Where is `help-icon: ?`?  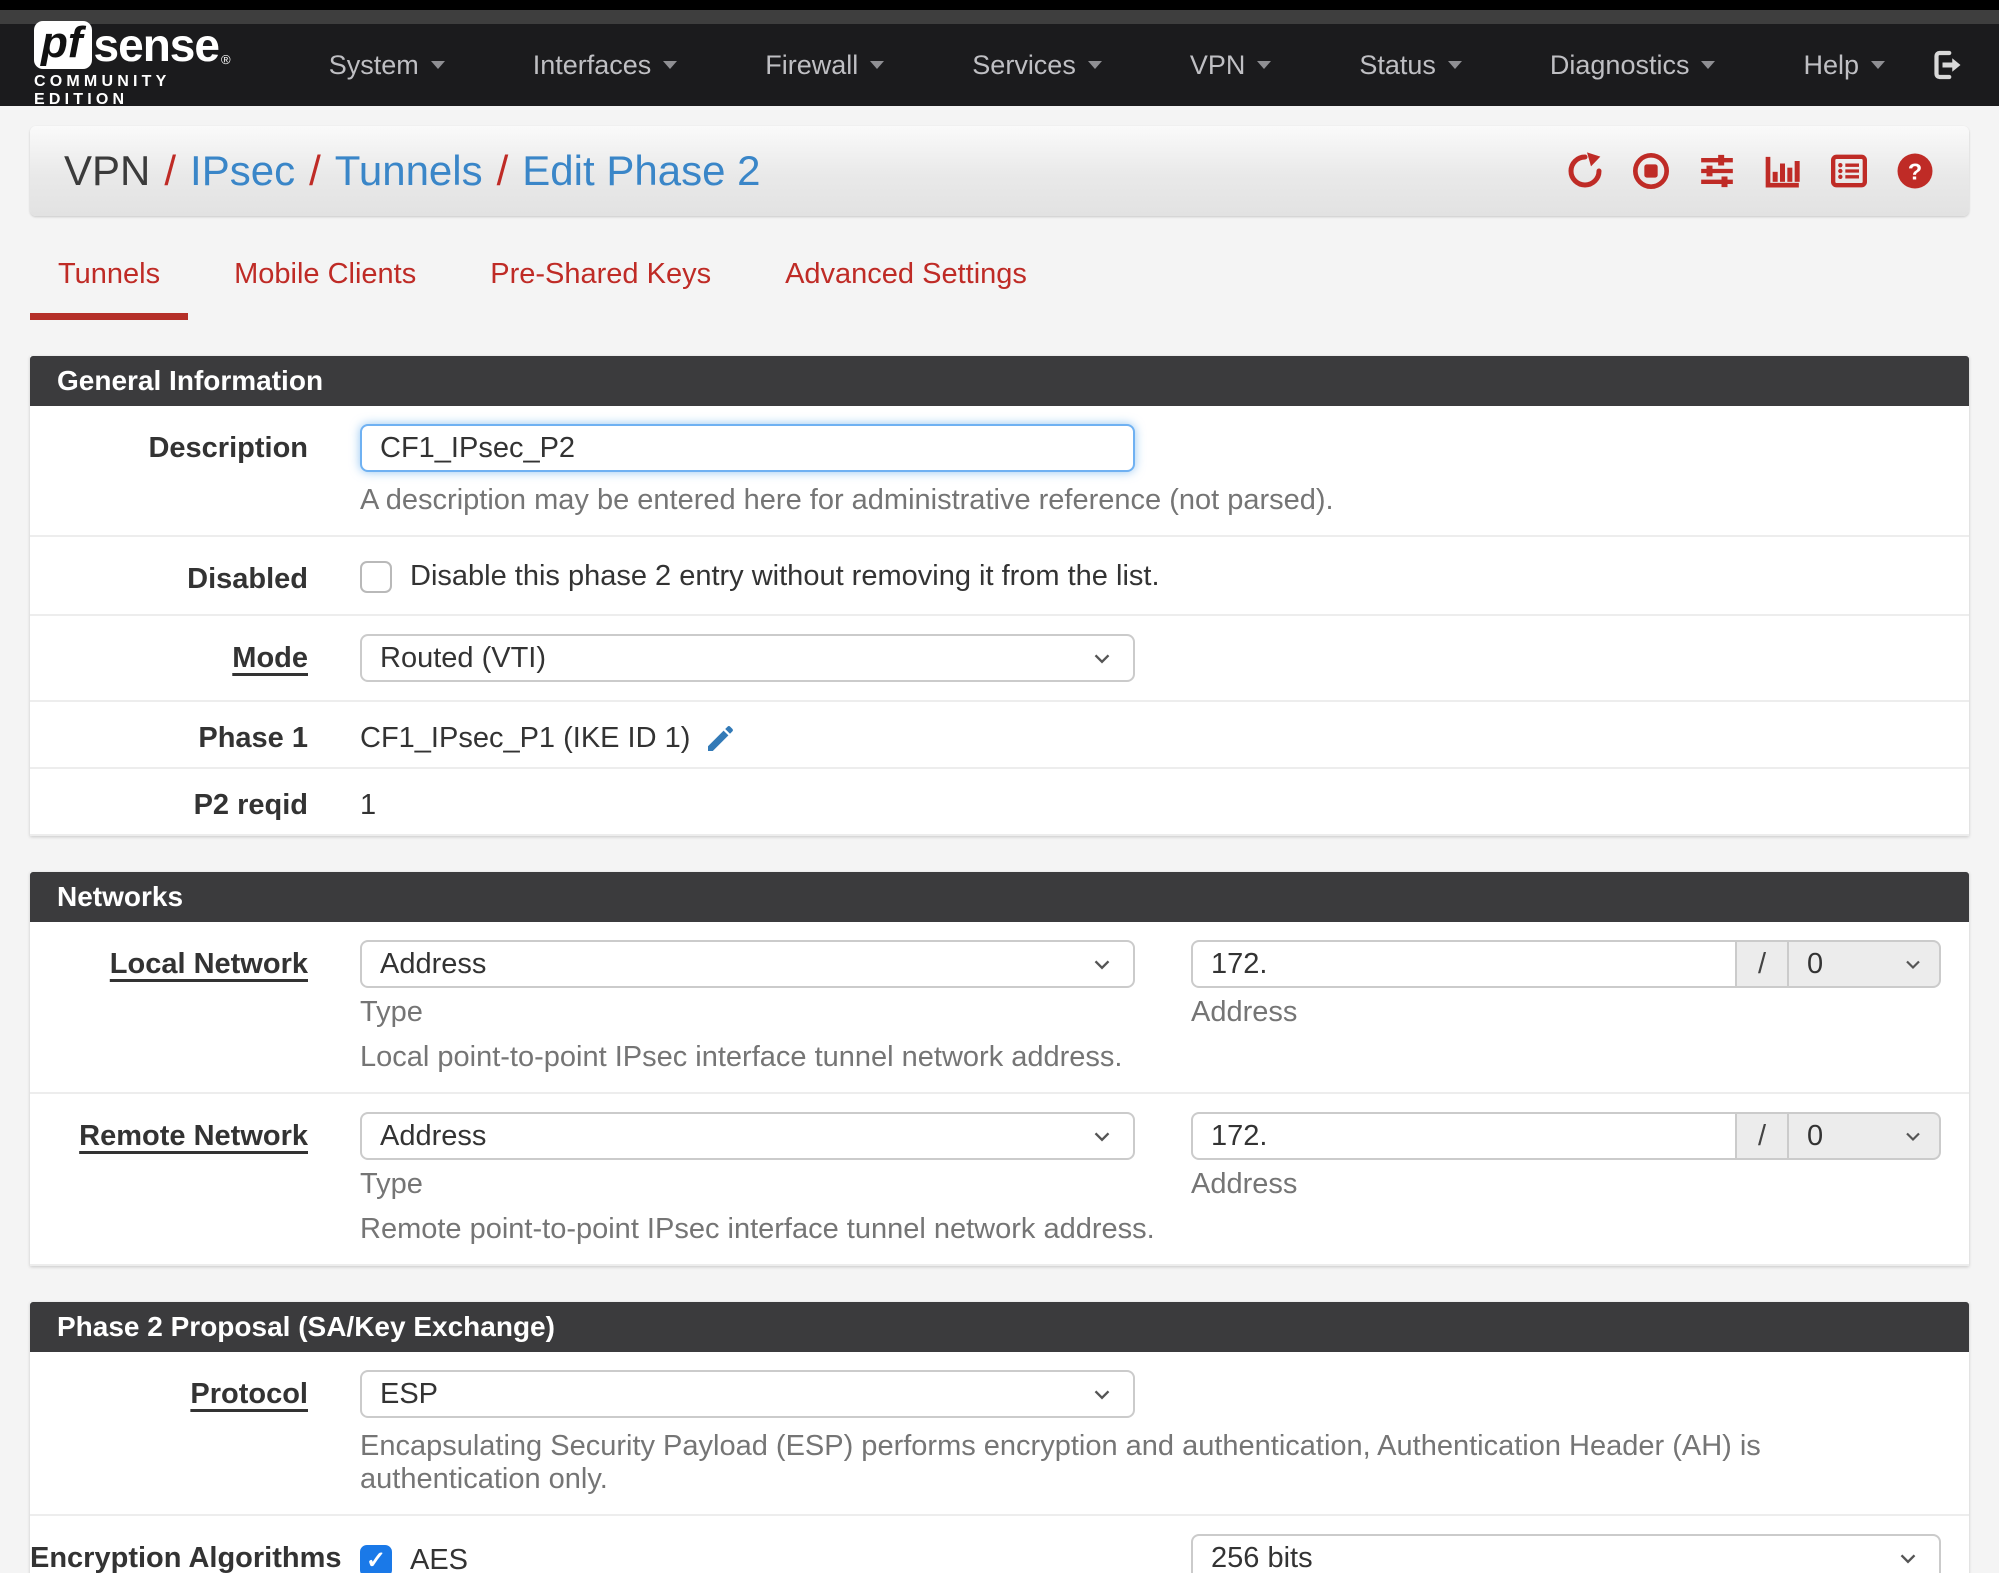
help-icon: ? is located at coordinates (1915, 171).